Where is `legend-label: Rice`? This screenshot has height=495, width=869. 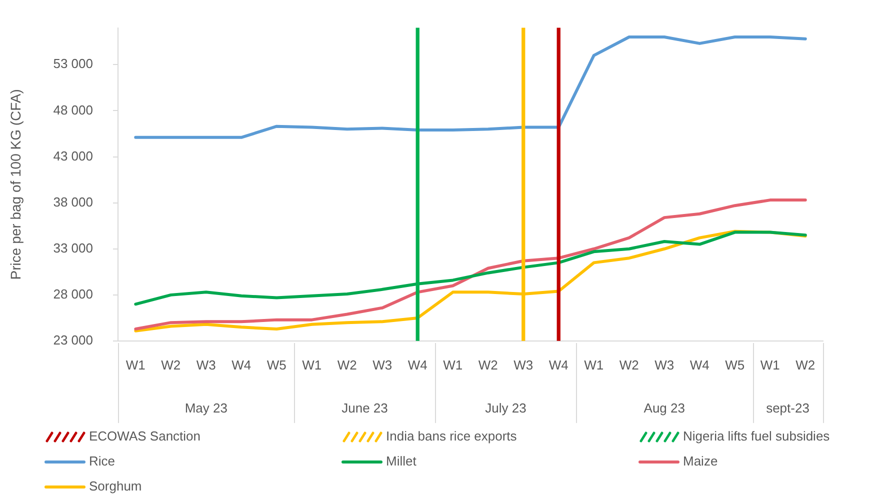
legend-label: Rice is located at coordinates (102, 461).